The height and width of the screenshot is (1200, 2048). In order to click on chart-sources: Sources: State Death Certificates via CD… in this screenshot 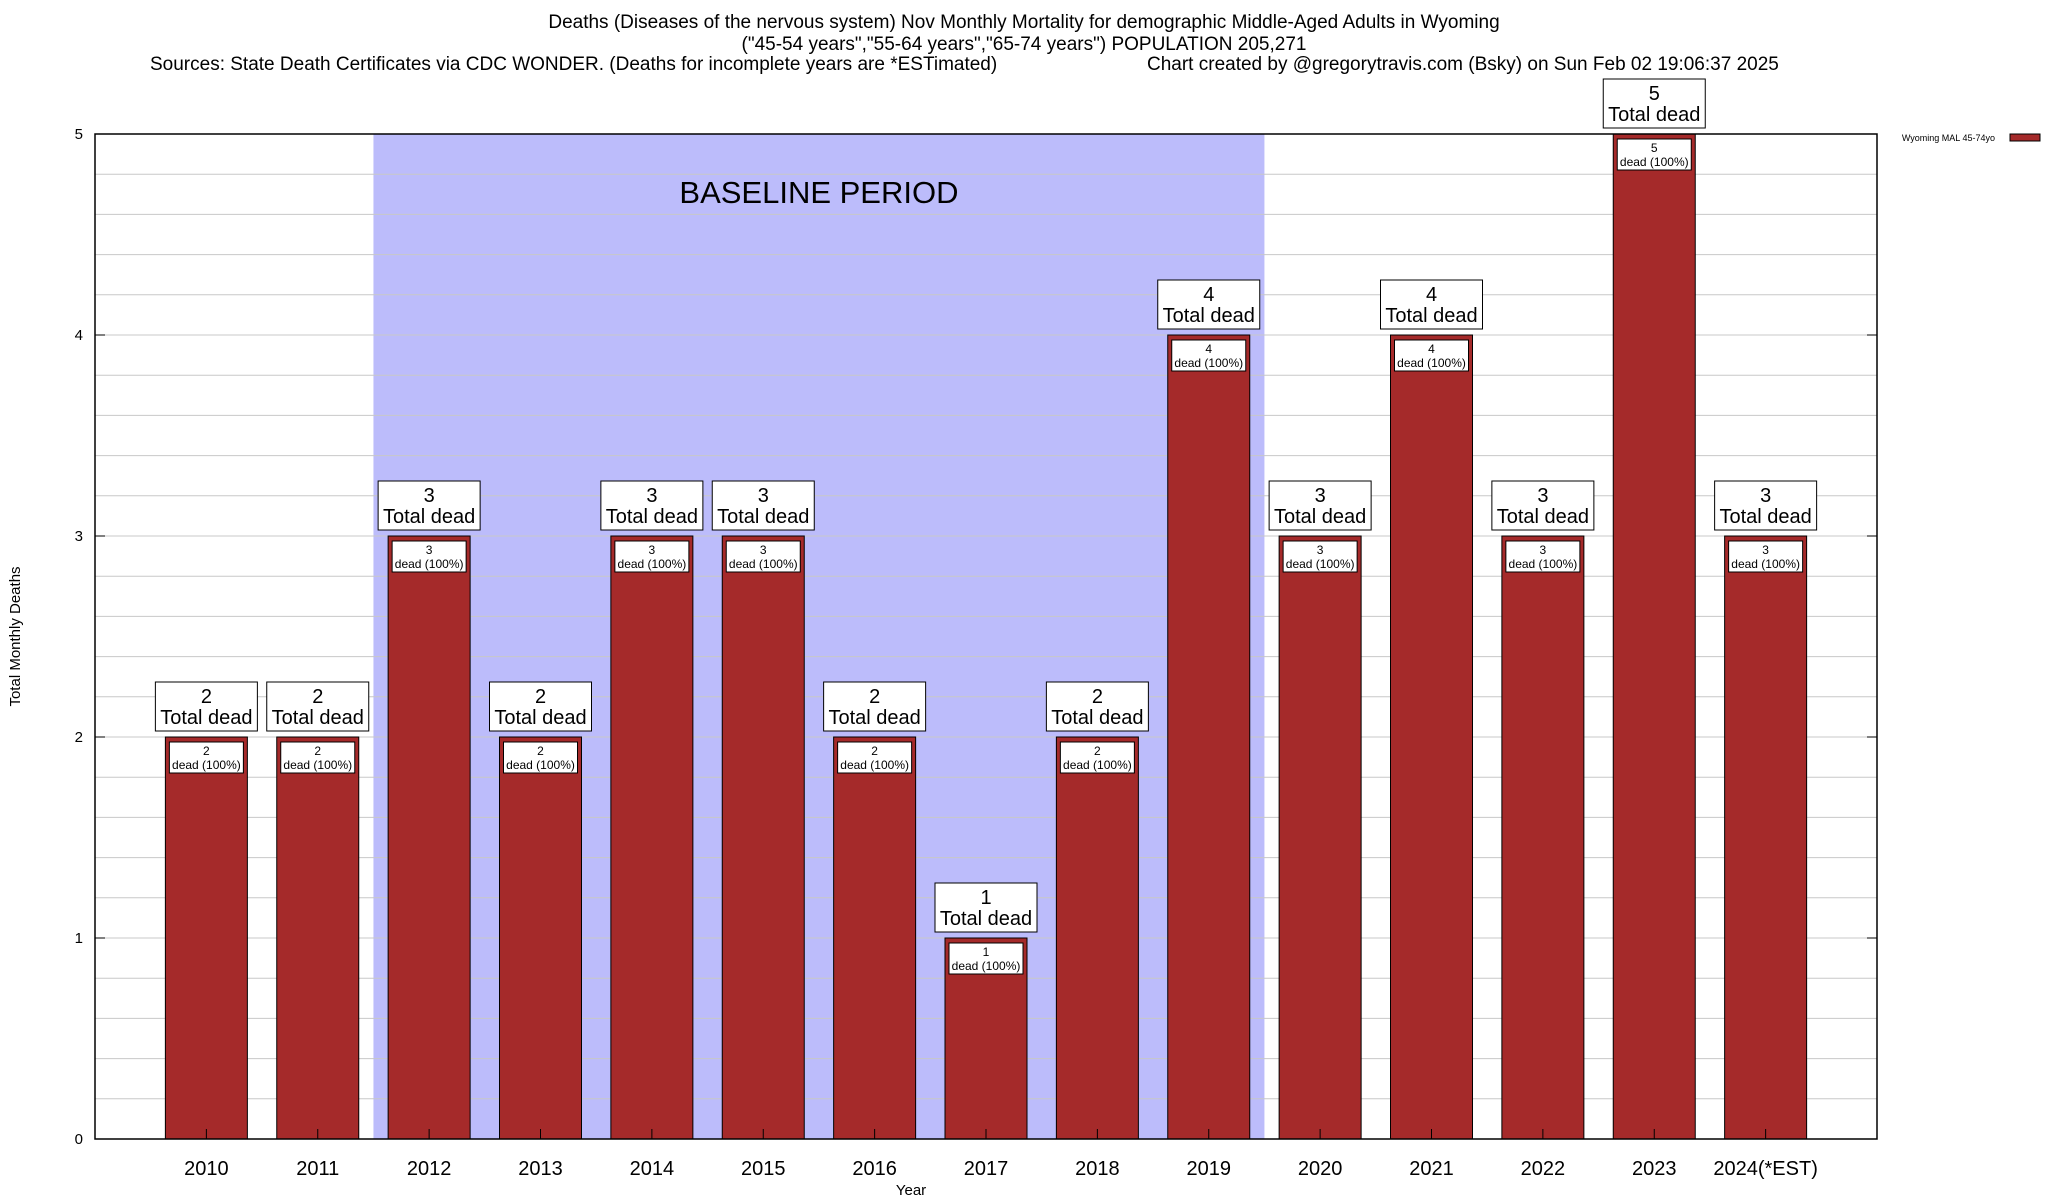, I will do `click(574, 64)`.